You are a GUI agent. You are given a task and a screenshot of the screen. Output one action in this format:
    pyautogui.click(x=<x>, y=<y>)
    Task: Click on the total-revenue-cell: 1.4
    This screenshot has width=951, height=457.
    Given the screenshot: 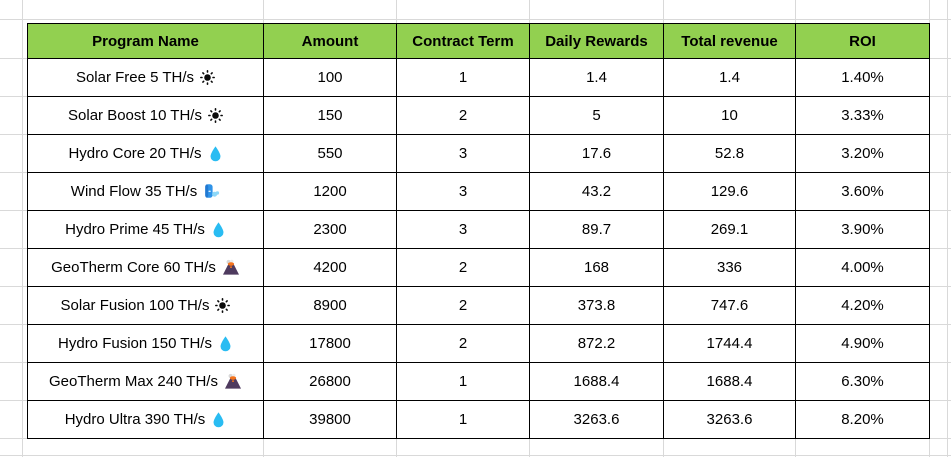 What is the action you would take?
    pyautogui.click(x=729, y=77)
    